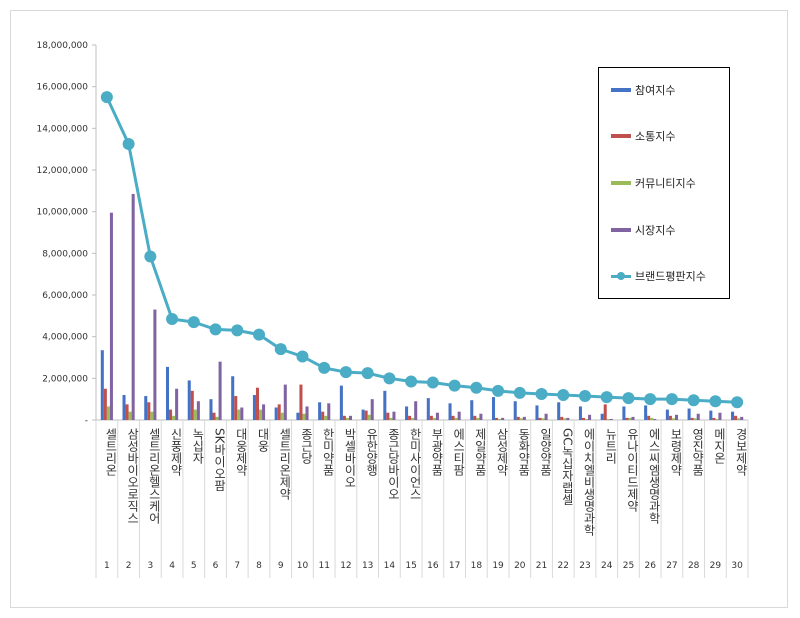 Image resolution: width=800 pixels, height=618 pixels. Describe the element at coordinates (62, 129) in the screenshot. I see `y-tick-label: 14,000,000` at that location.